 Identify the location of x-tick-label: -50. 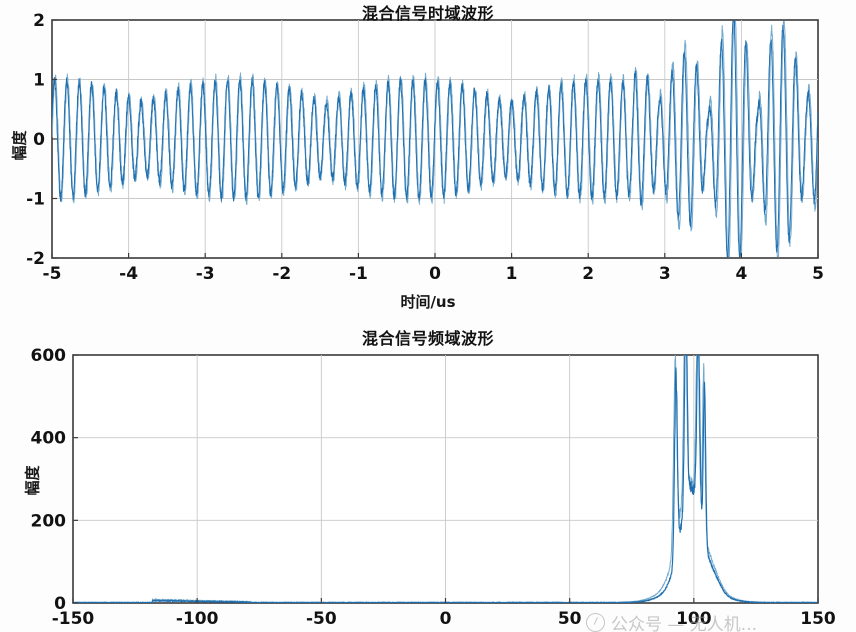
(321, 619).